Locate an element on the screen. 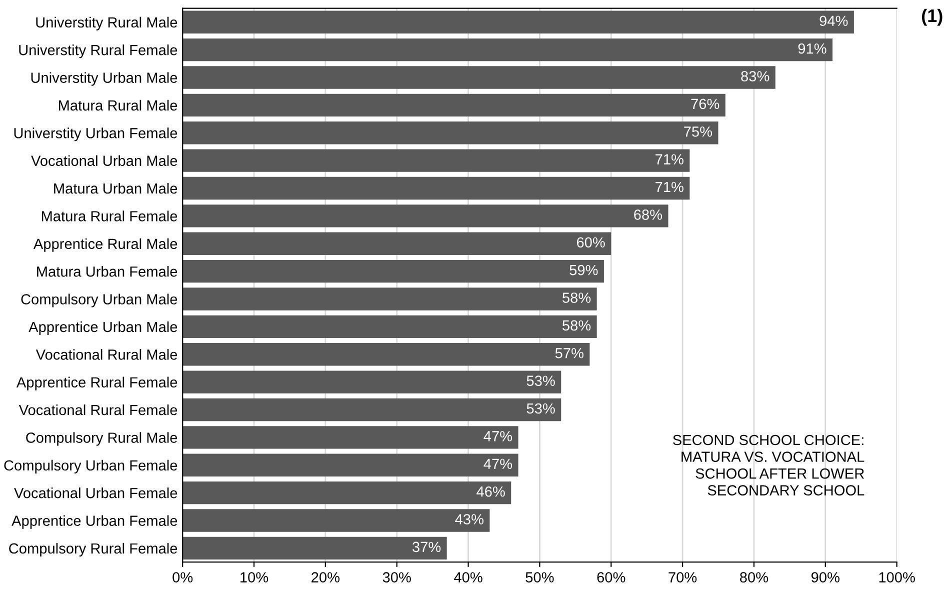  y-tick-label: Apprentice Rural Male is located at coordinates (105, 245).